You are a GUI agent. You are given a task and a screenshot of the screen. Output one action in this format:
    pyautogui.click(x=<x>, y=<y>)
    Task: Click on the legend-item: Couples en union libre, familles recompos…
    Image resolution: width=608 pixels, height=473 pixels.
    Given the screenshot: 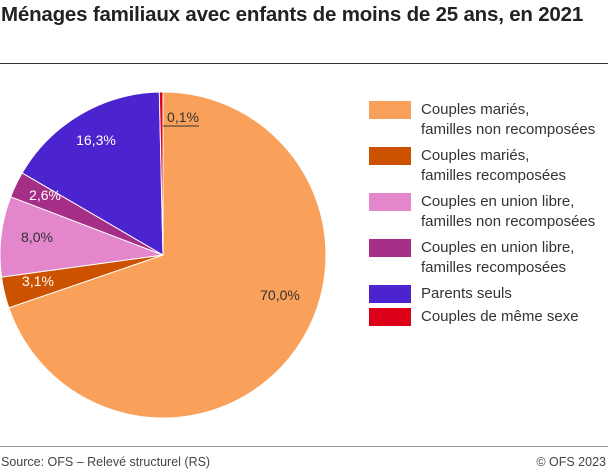 What is the action you would take?
    pyautogui.click(x=482, y=258)
    